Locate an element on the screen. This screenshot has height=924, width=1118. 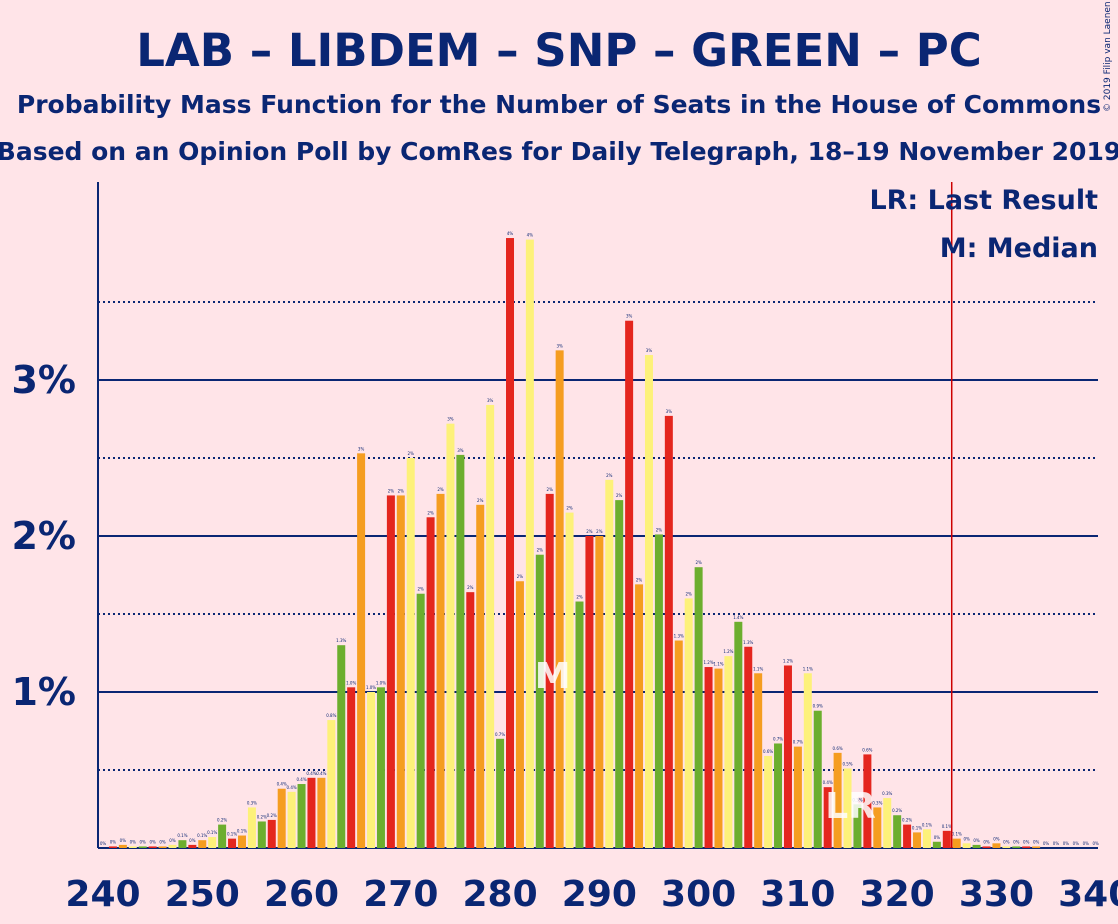
bar-label-seat-307: 0.6% is located at coordinates (768, 751).